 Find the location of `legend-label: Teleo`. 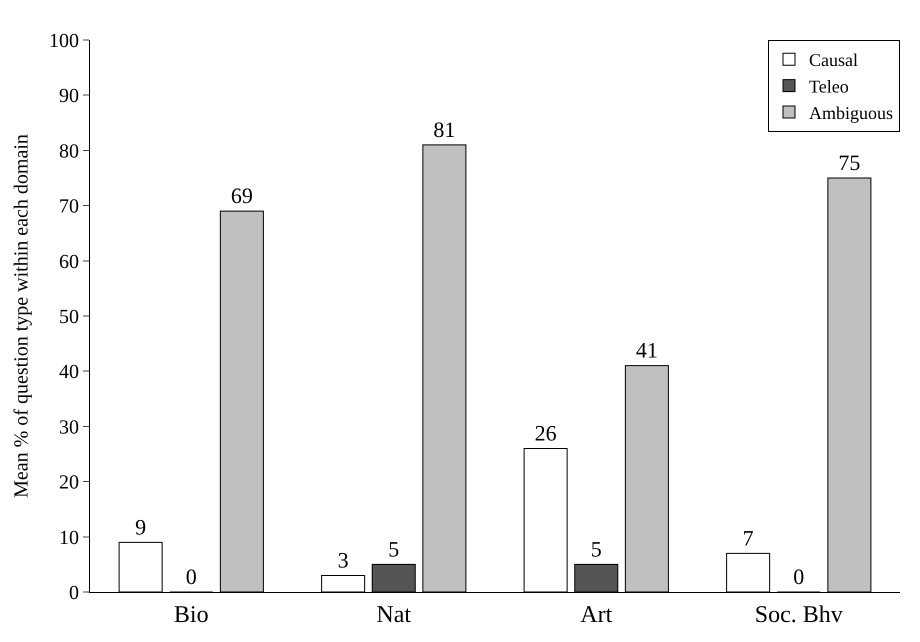

legend-label: Teleo is located at coordinates (829, 86).